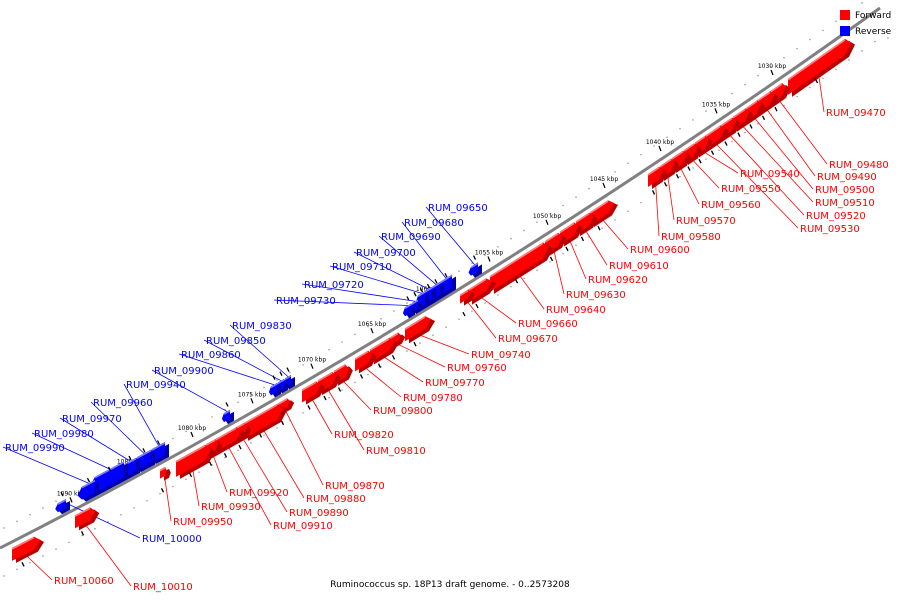 This screenshot has height=600, width=900. Describe the element at coordinates (259, 493) in the screenshot. I see `gene-label: RUM_09920` at that location.